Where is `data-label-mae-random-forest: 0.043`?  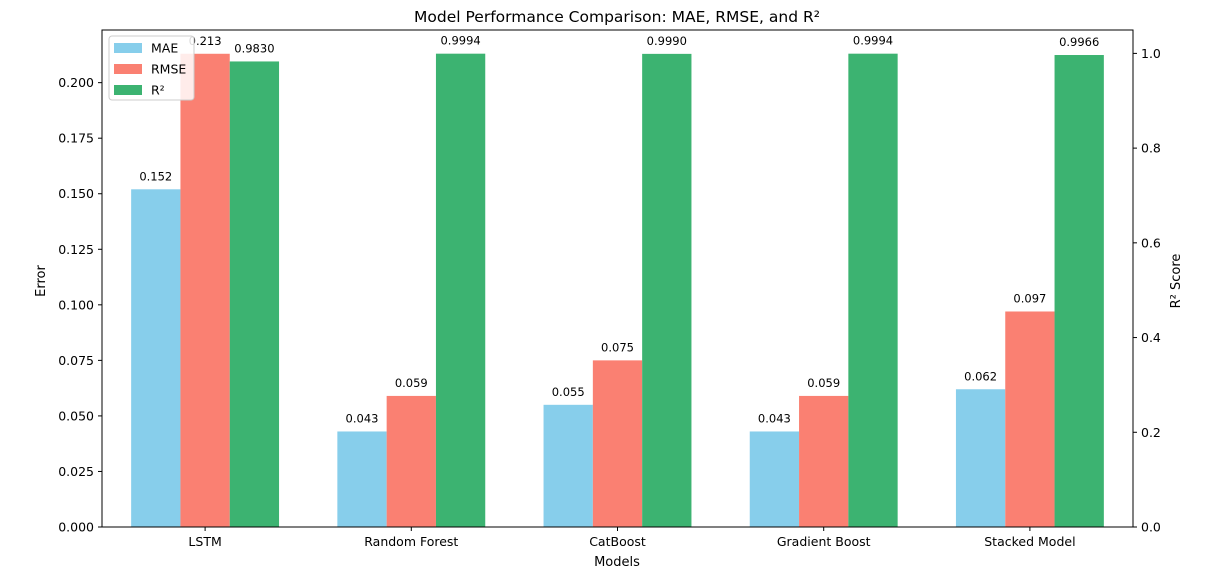
data-label-mae-random-forest: 0.043 is located at coordinates (362, 418).